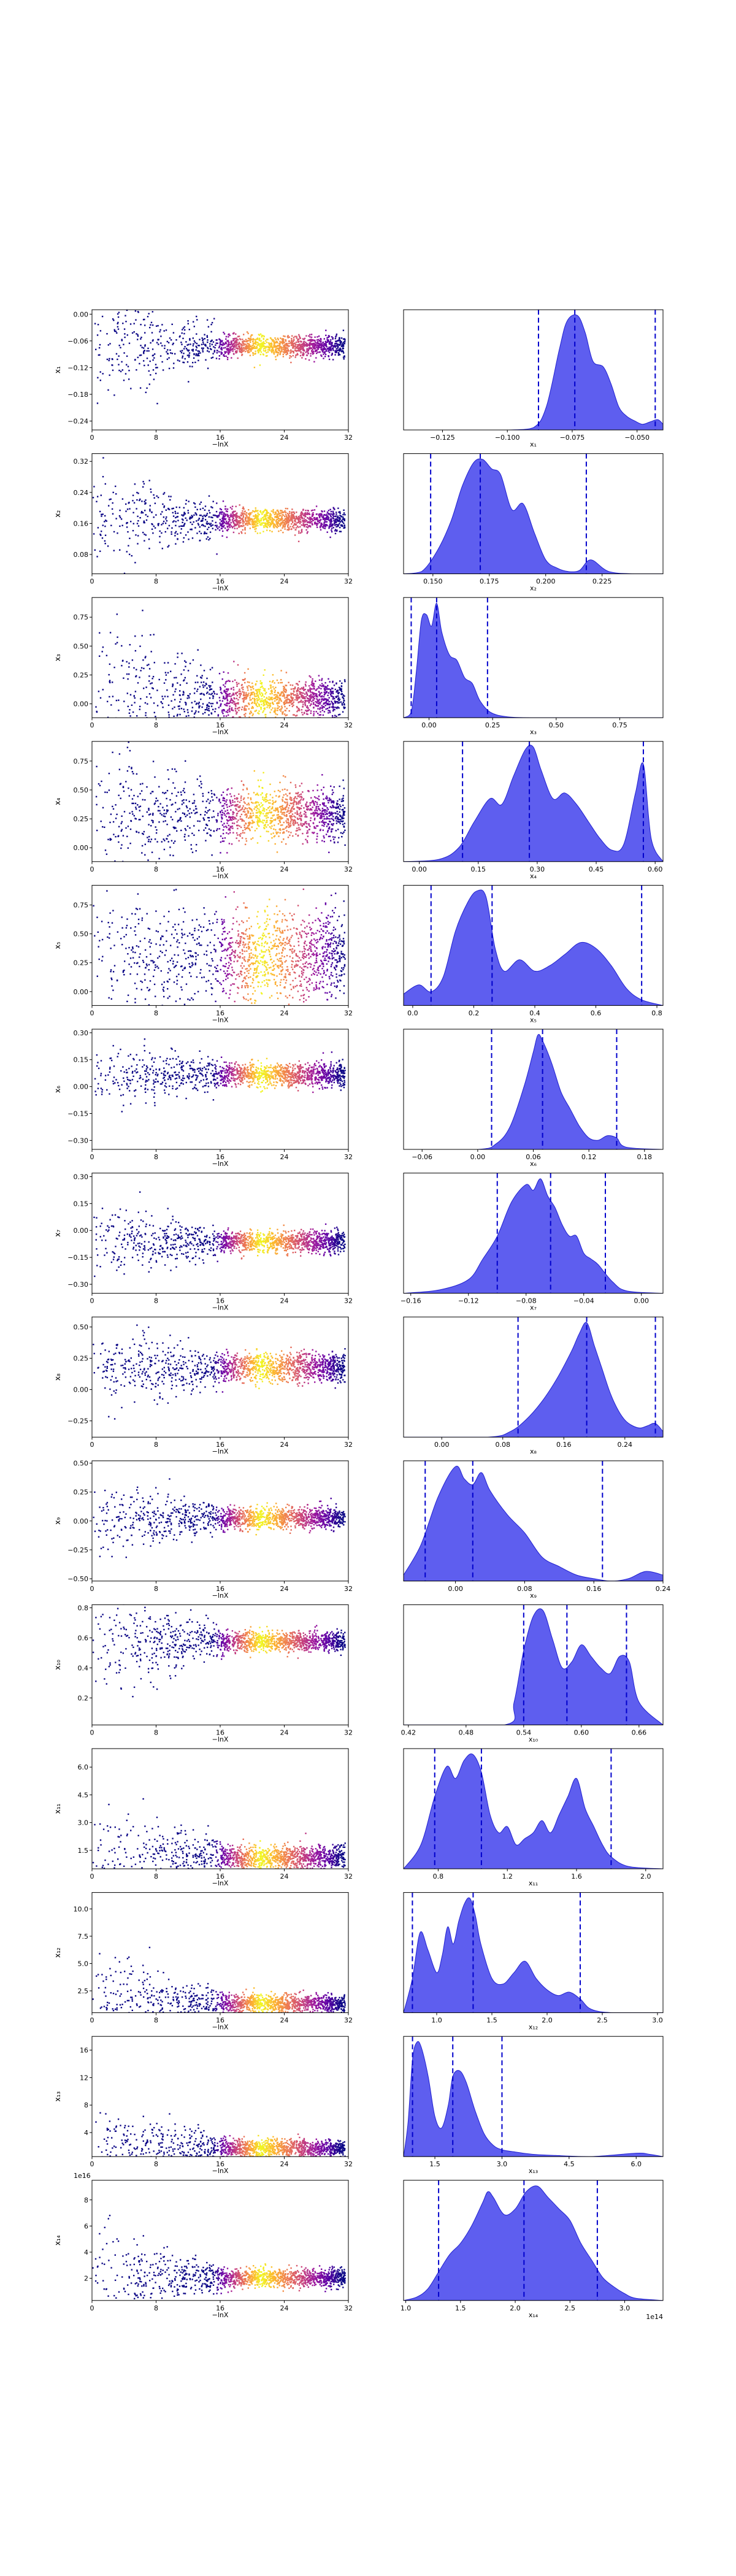 The height and width of the screenshot is (2576, 736). What do you see at coordinates (442, 438) in the screenshot?
I see `x-tick-label: −0.125` at bounding box center [442, 438].